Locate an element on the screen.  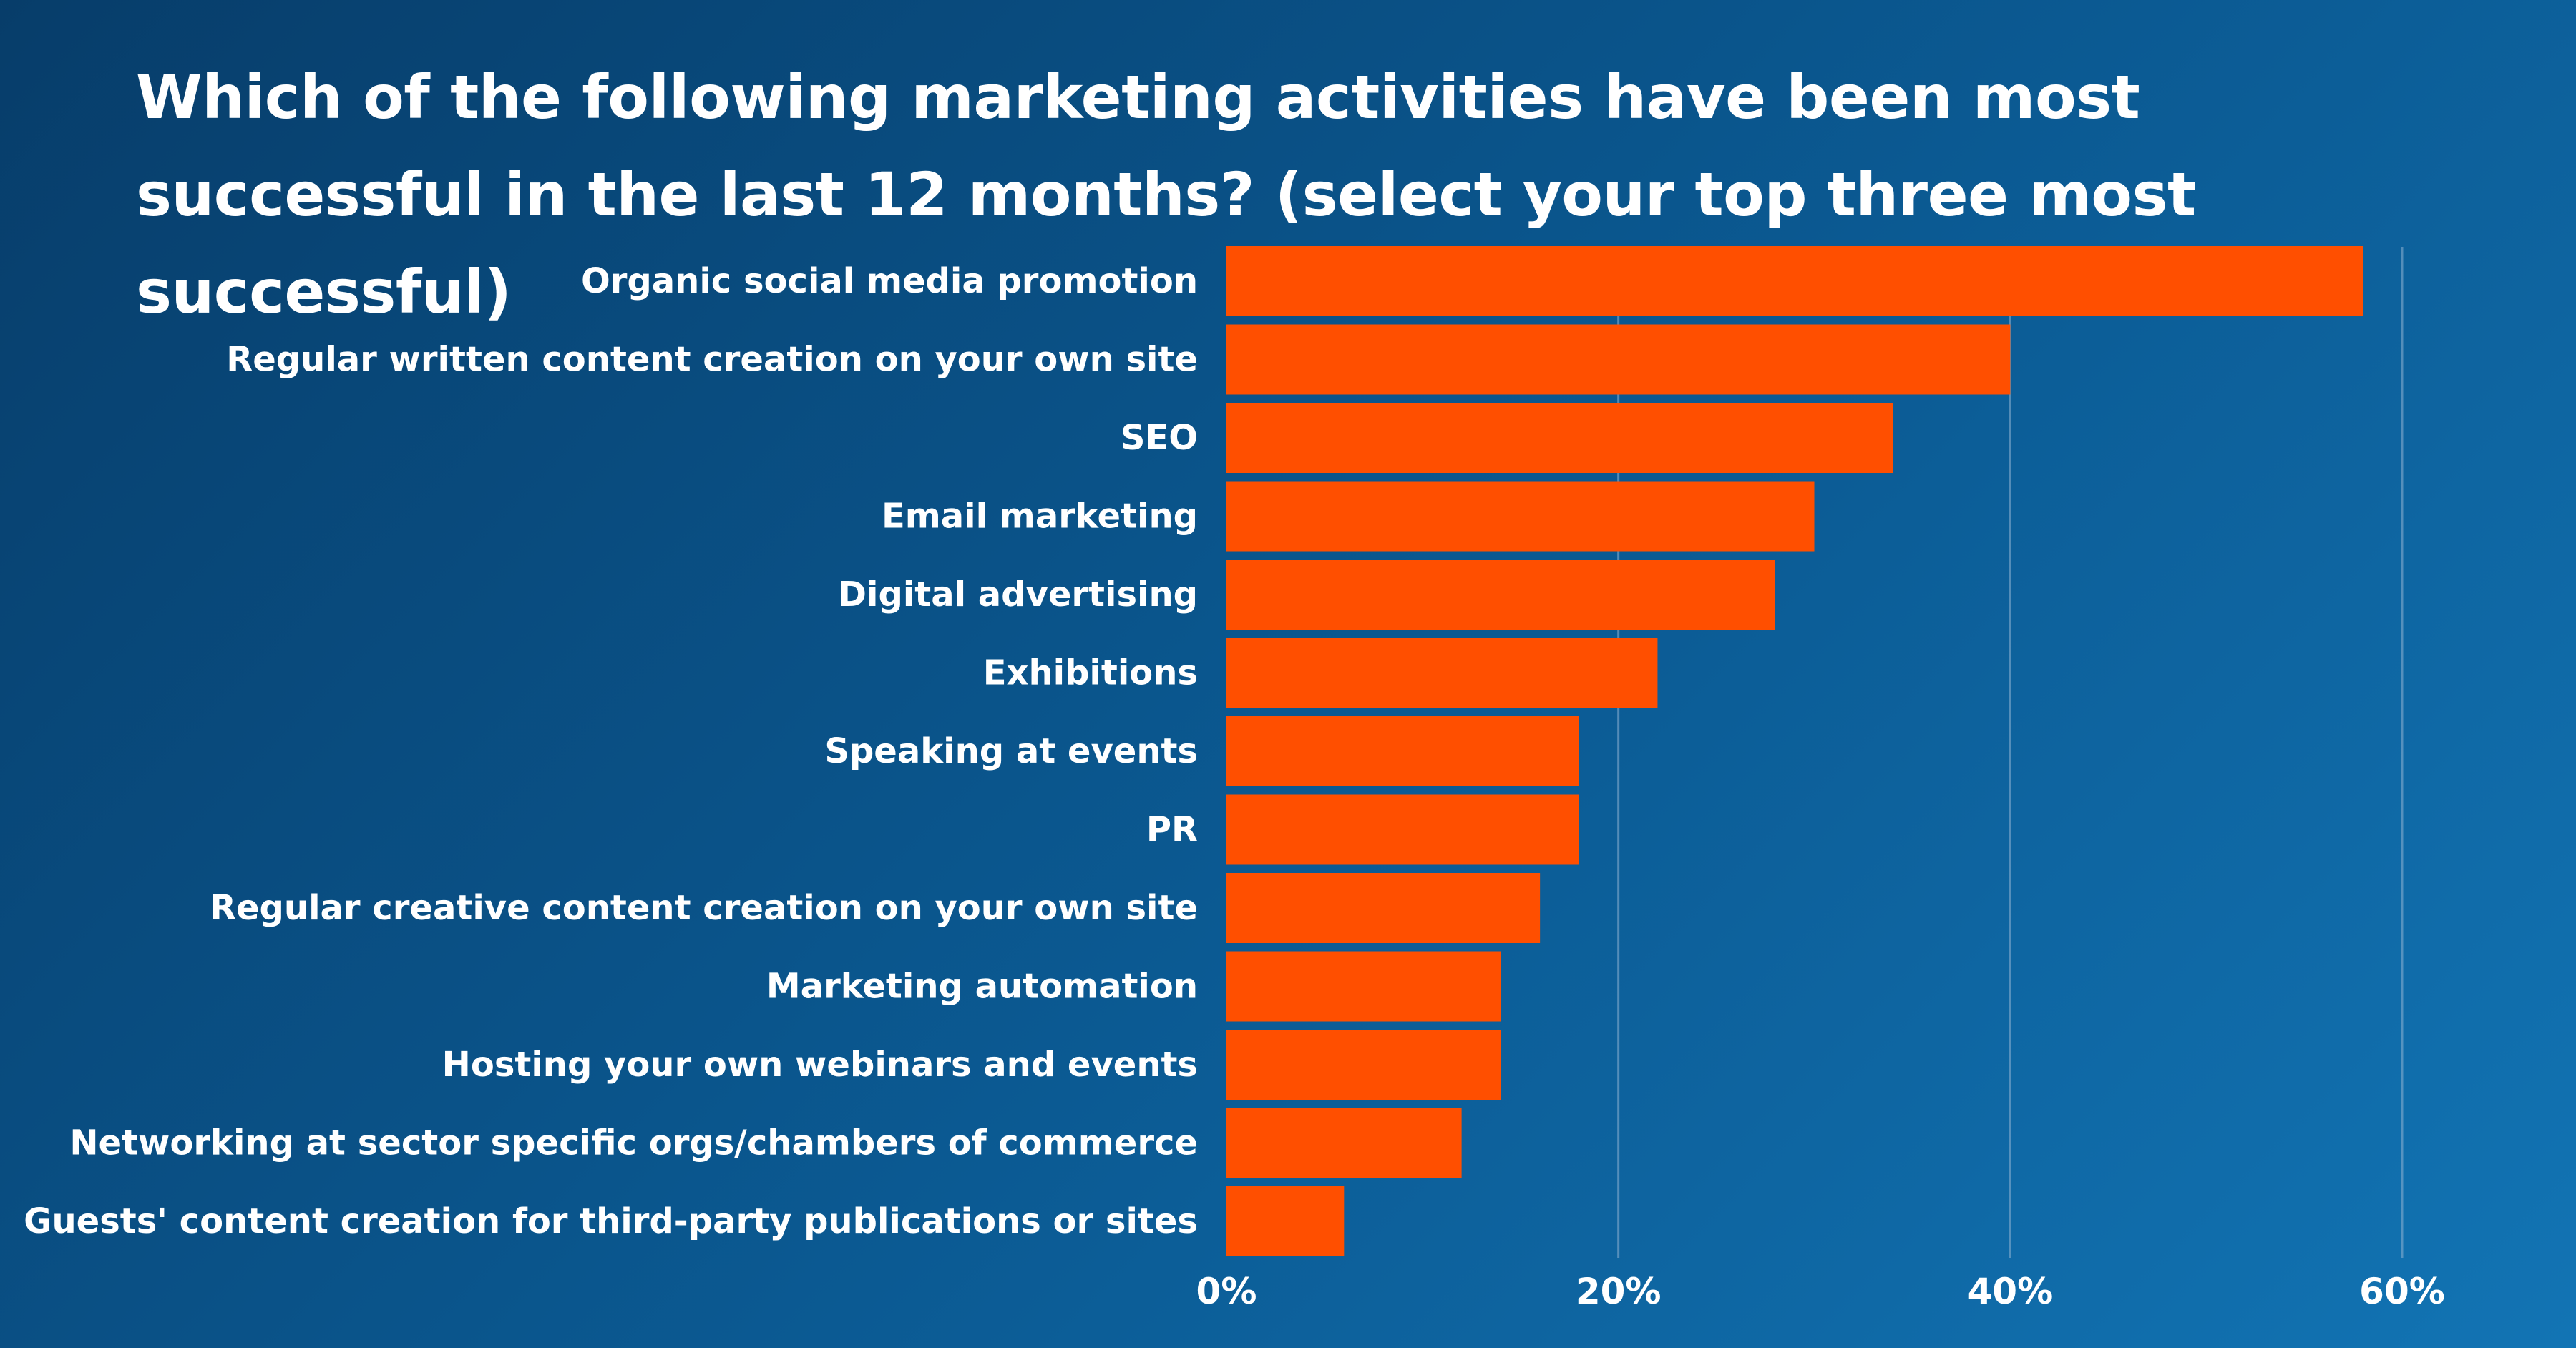
category-label: Exhibitions is located at coordinates (1090, 673).